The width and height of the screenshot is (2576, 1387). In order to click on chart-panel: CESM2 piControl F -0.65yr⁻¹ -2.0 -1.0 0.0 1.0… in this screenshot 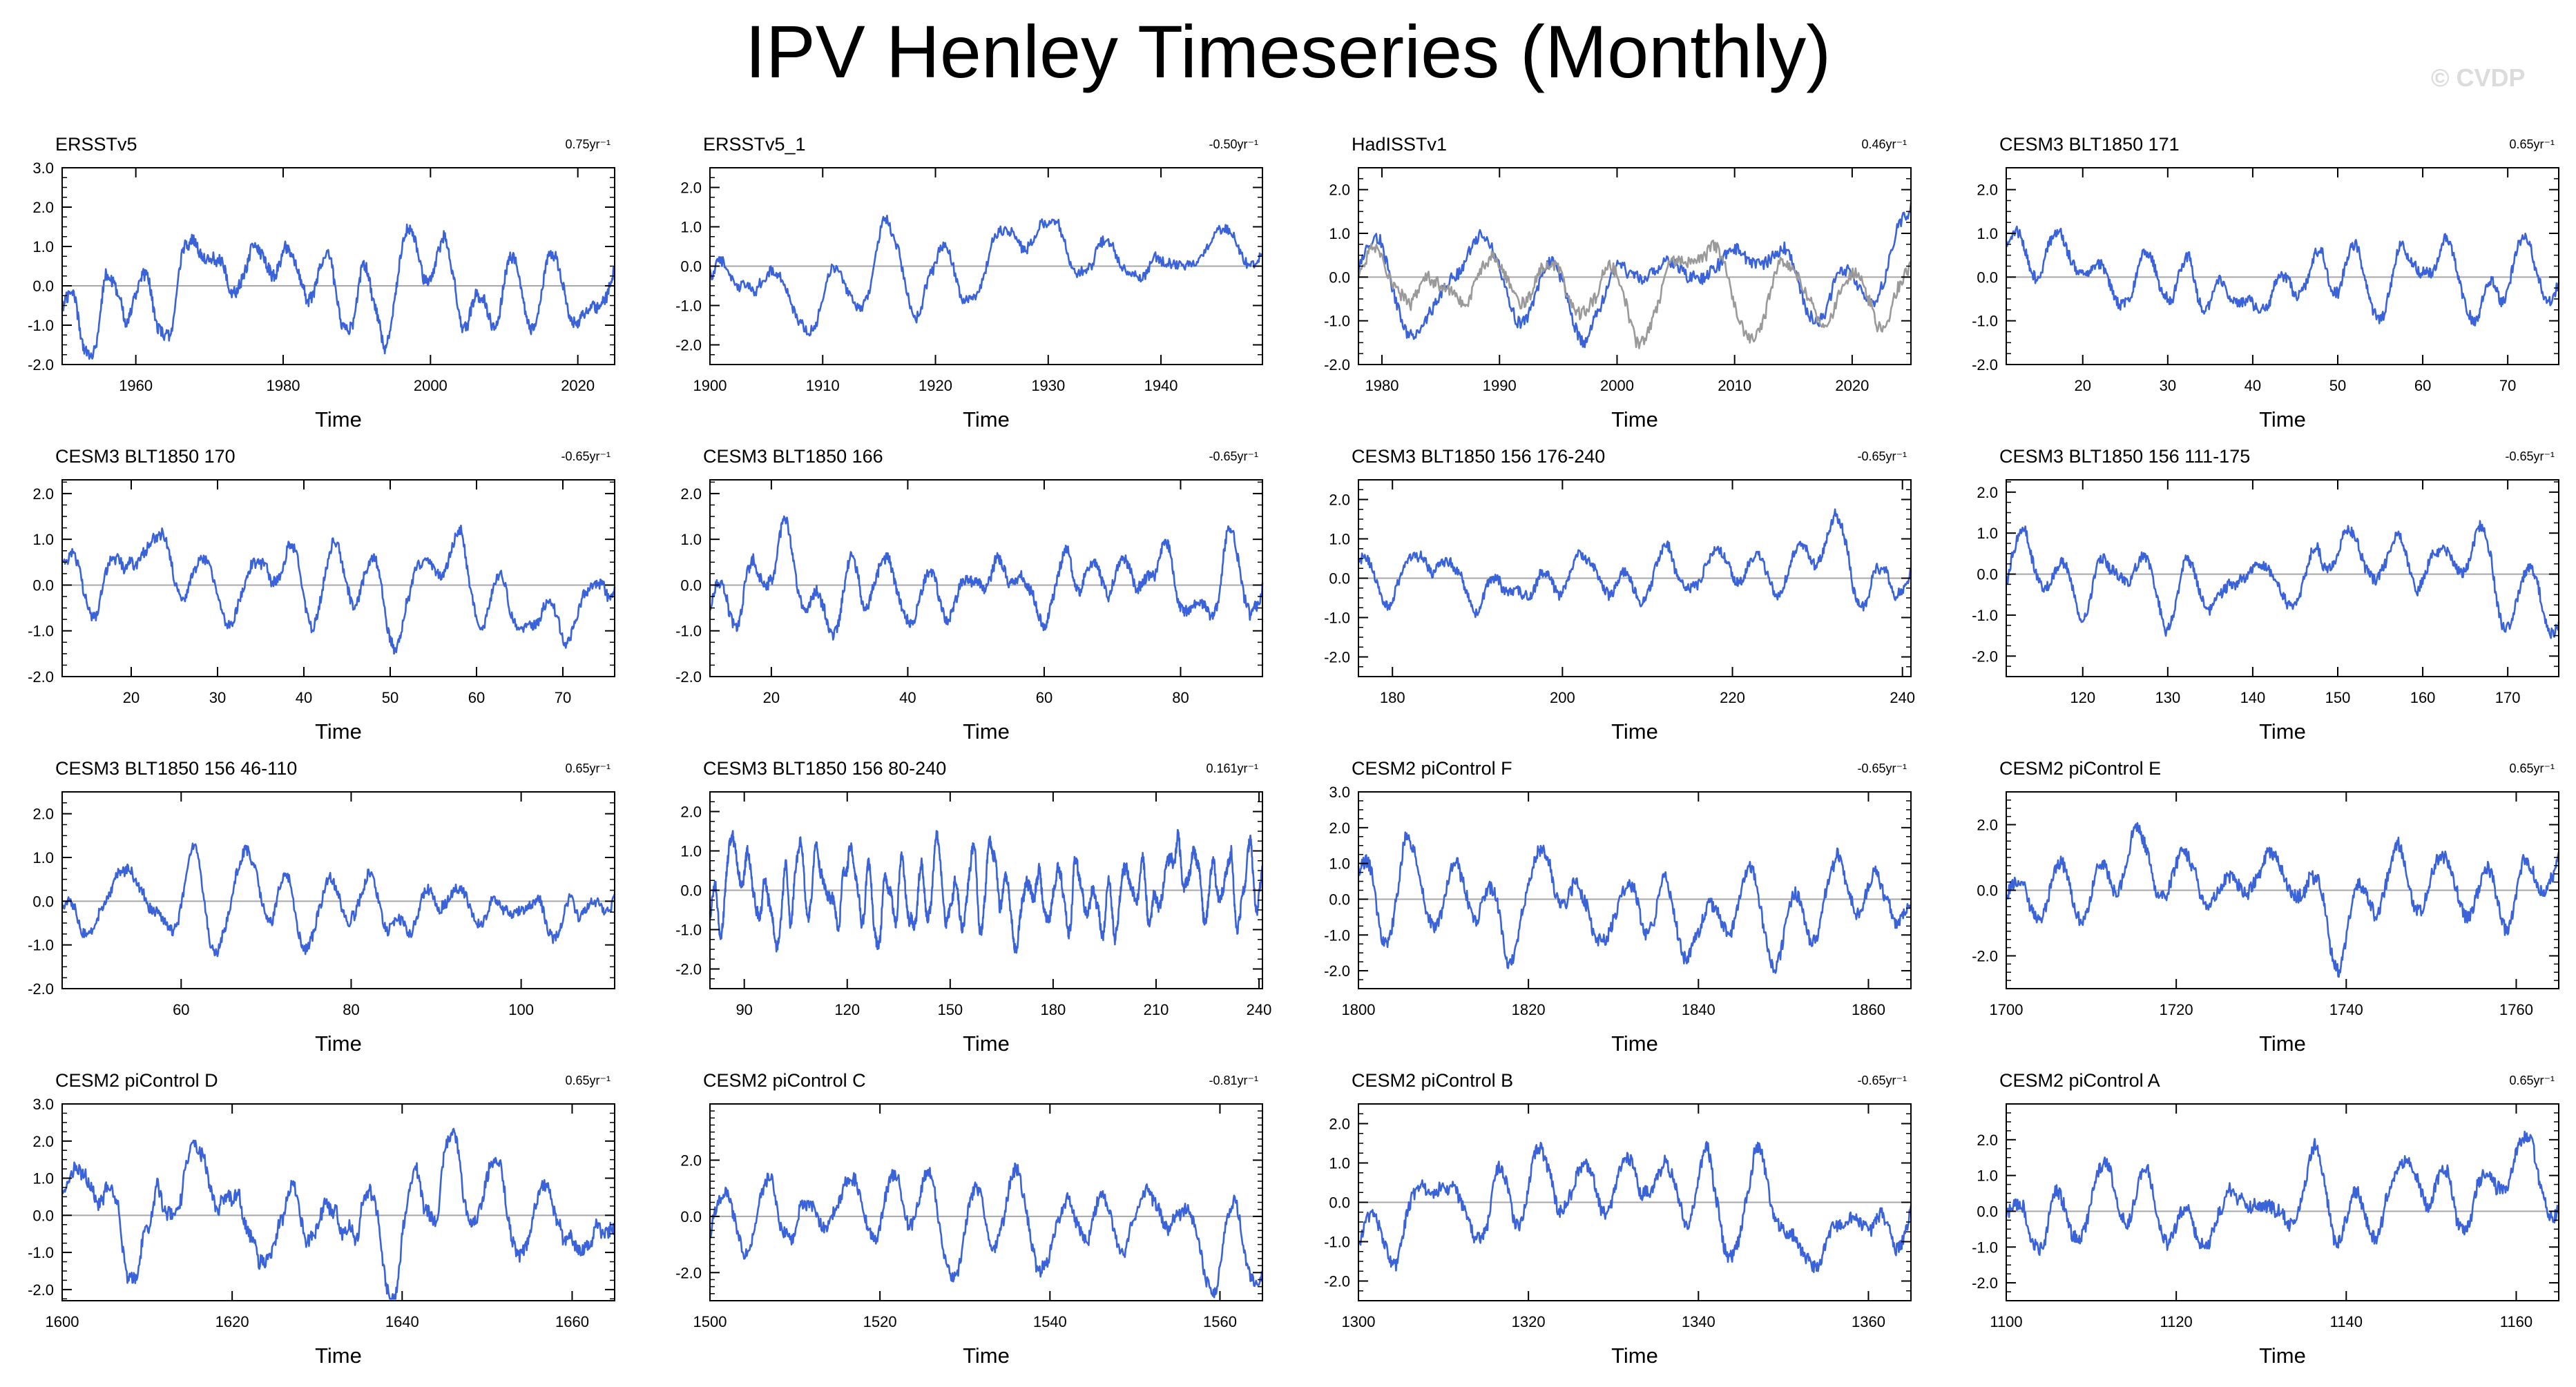, I will do `click(1618, 907)`.